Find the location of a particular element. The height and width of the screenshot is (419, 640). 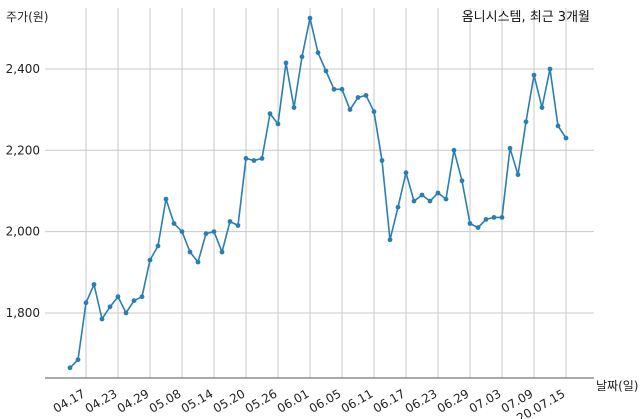

y-tick-label-0: 1,800 is located at coordinates (23, 313).